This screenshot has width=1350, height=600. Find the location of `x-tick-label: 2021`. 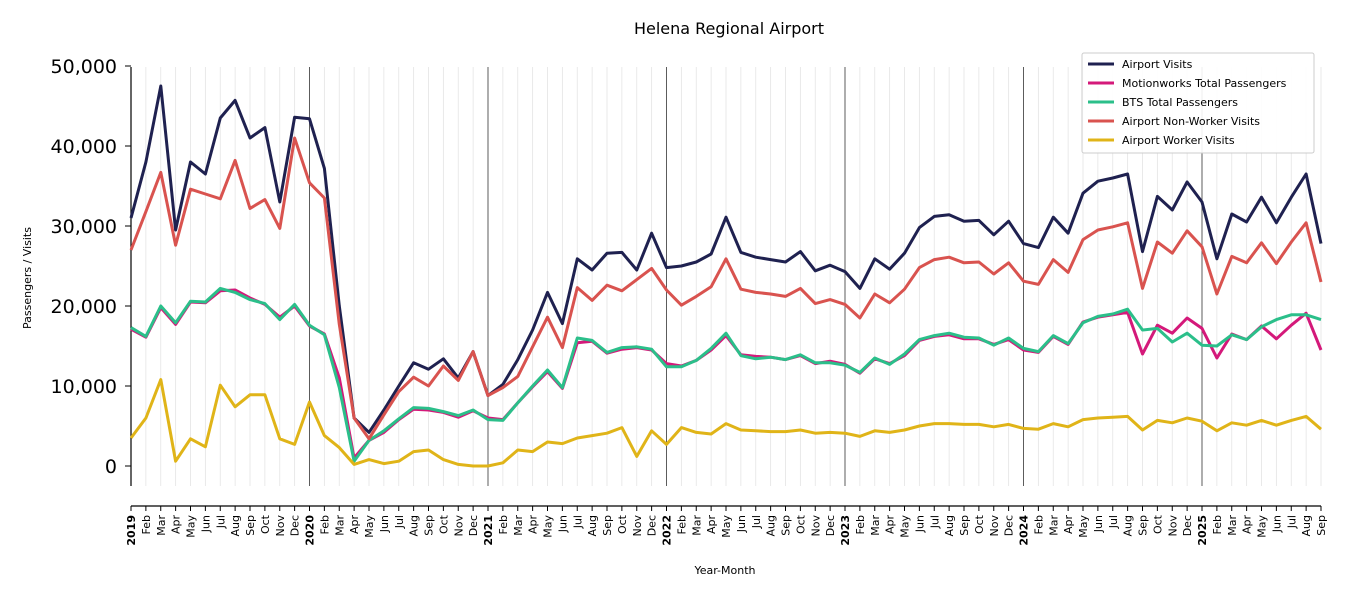

x-tick-label: 2021 is located at coordinates (488, 530).